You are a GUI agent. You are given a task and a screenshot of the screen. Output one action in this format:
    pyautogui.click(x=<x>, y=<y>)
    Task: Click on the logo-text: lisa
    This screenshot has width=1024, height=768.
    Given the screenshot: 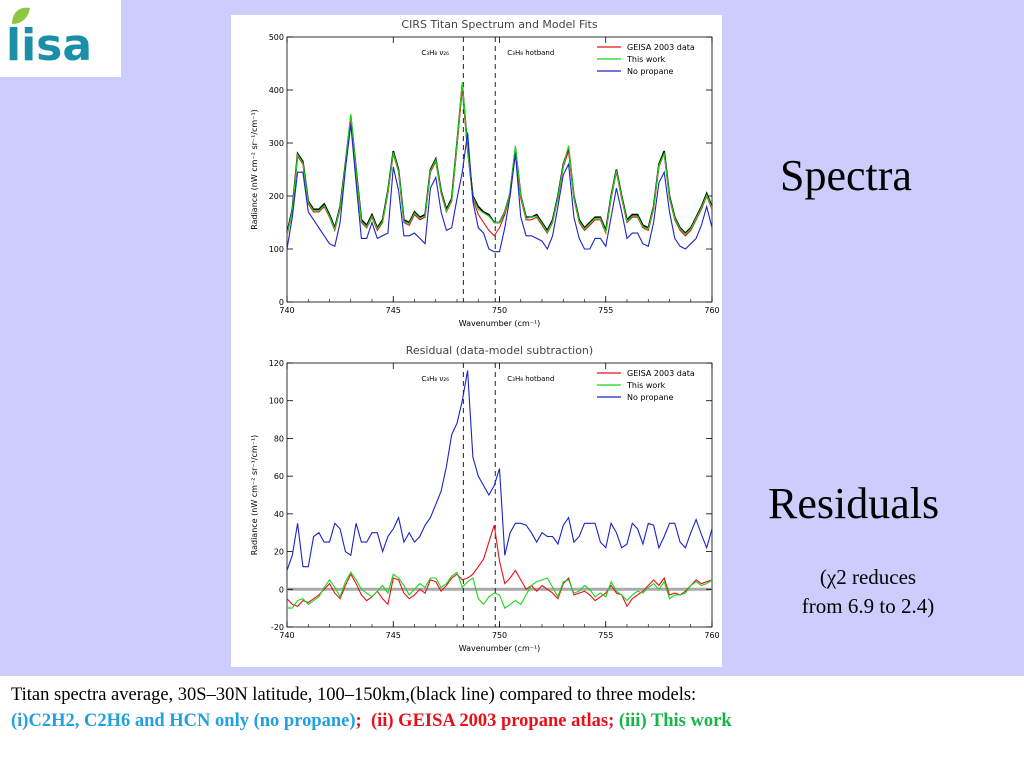 What is the action you would take?
    pyautogui.click(x=49, y=45)
    